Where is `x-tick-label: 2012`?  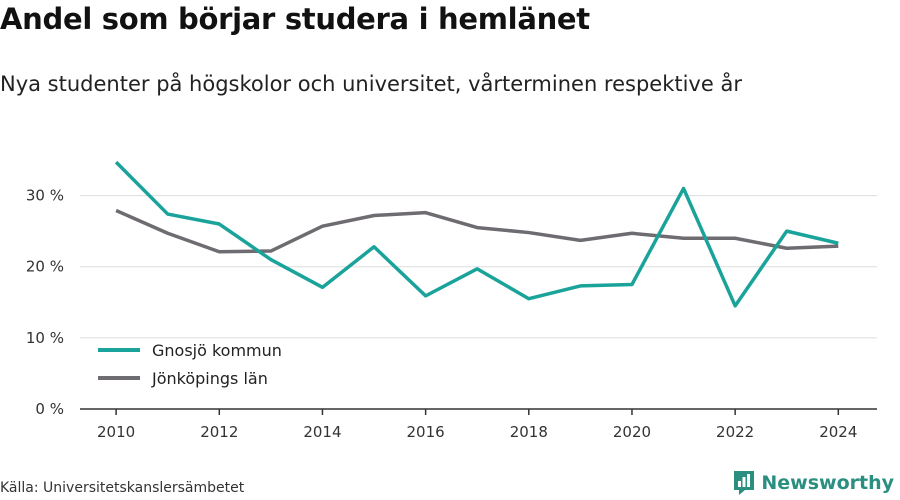
x-tick-label: 2012 is located at coordinates (219, 432).